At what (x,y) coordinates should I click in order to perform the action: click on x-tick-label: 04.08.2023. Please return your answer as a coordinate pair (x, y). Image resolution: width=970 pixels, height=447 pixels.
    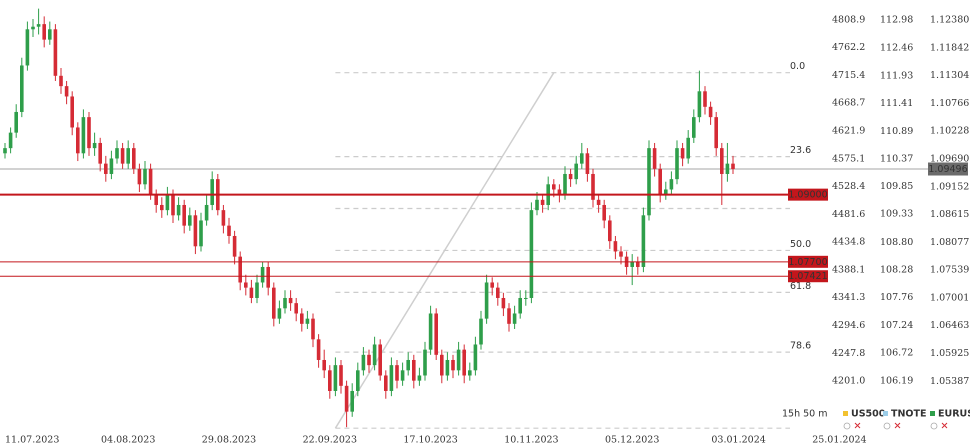
    Looking at the image, I should click on (128, 440).